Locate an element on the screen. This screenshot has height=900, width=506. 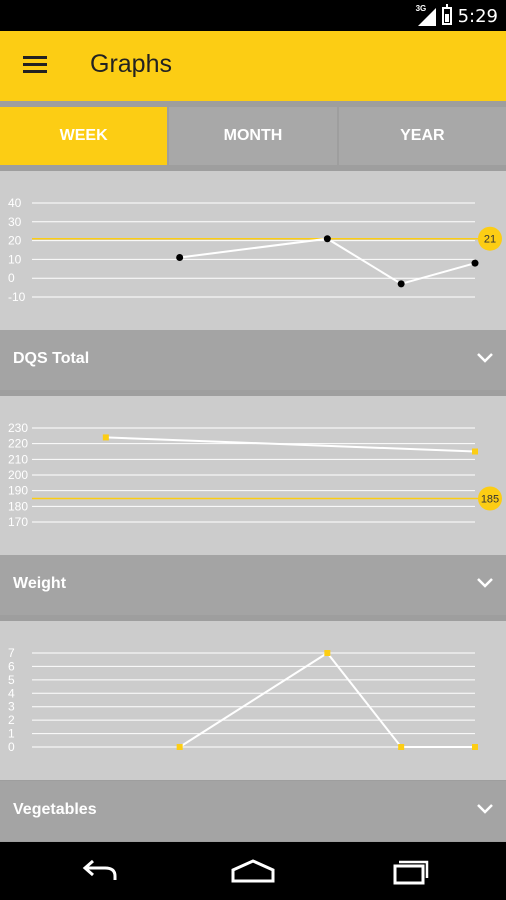
dqs-total-bar: DQS Total is located at coordinates (253, 360).